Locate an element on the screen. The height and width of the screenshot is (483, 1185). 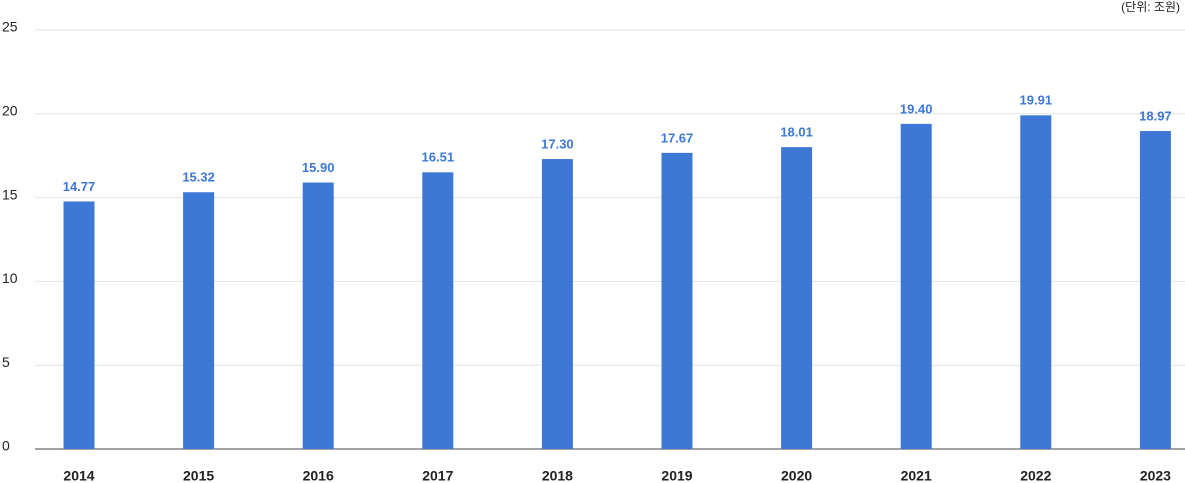
unit-label: (단위: 조원) is located at coordinates (1150, 7).